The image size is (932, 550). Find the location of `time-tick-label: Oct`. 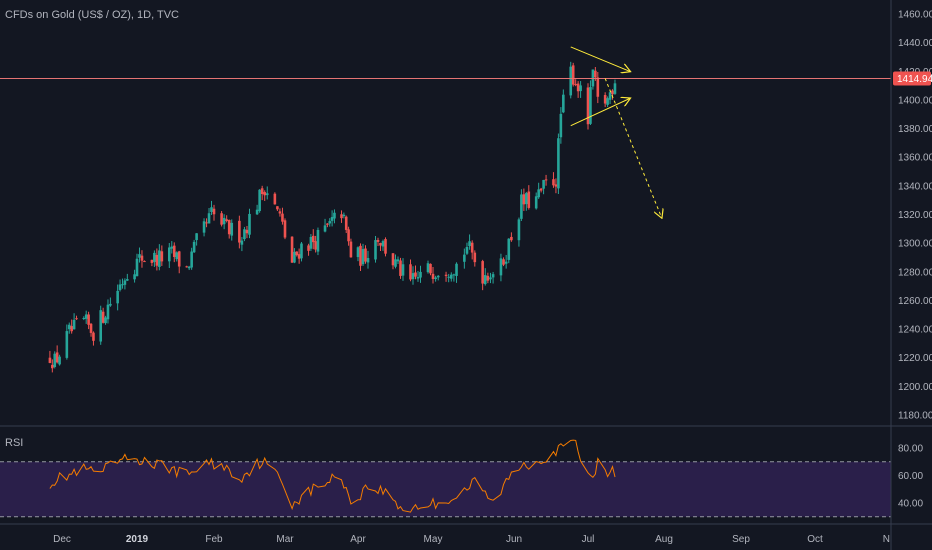

time-tick-label: Oct is located at coordinates (815, 539).